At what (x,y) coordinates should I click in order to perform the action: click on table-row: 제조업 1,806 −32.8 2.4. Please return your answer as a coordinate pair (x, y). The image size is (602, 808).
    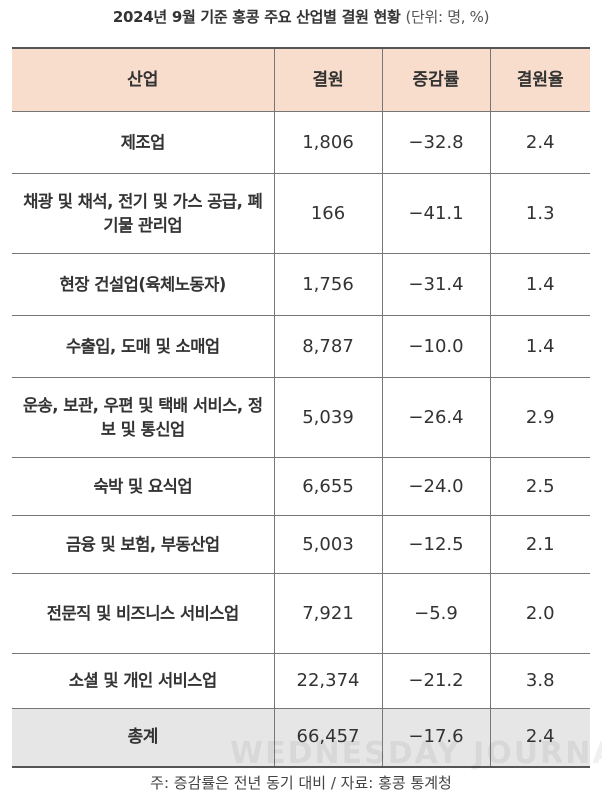
    Looking at the image, I should click on (301, 142).